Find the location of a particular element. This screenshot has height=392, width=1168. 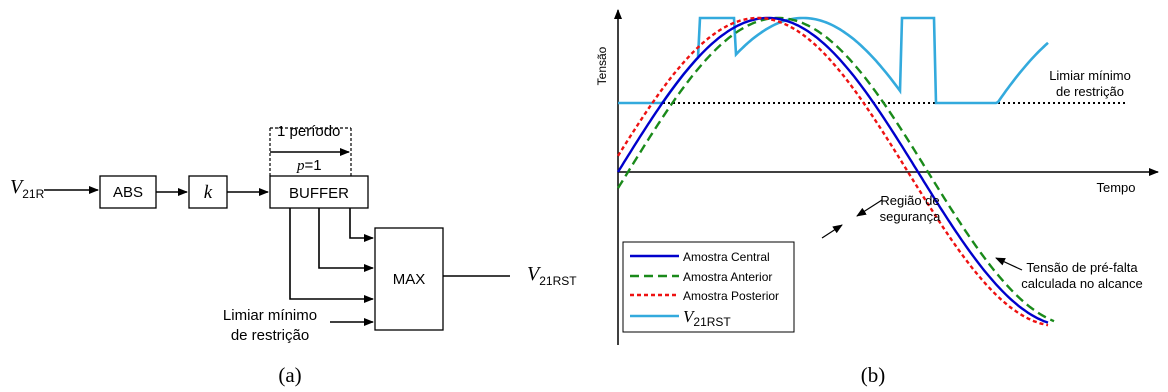

period-label: 1 período is located at coordinates (308, 131).